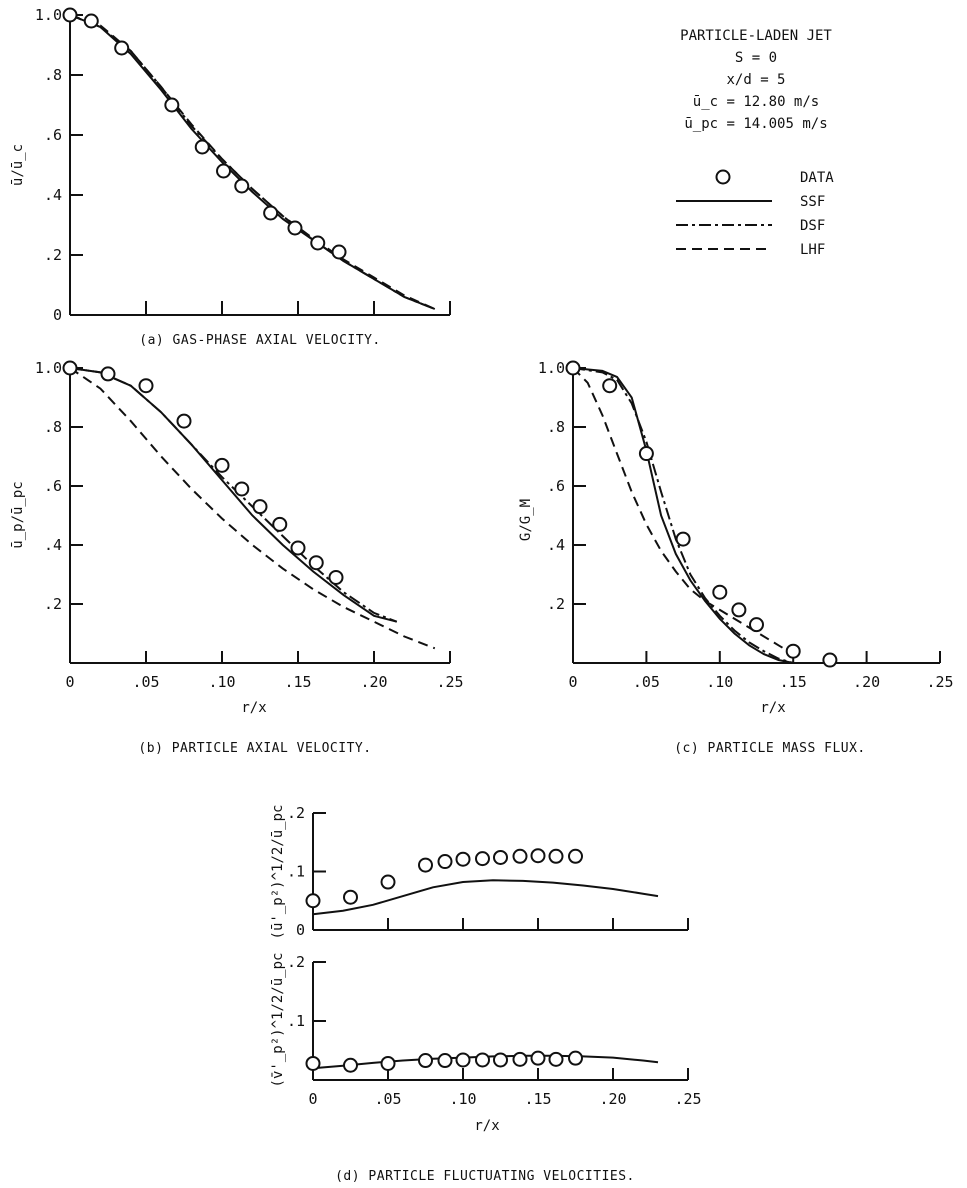 Image resolution: width=967 pixels, height=1188 pixels. Describe the element at coordinates (18, 165) in the screenshot. I see `y-axis-title: ū/ū_c` at that location.